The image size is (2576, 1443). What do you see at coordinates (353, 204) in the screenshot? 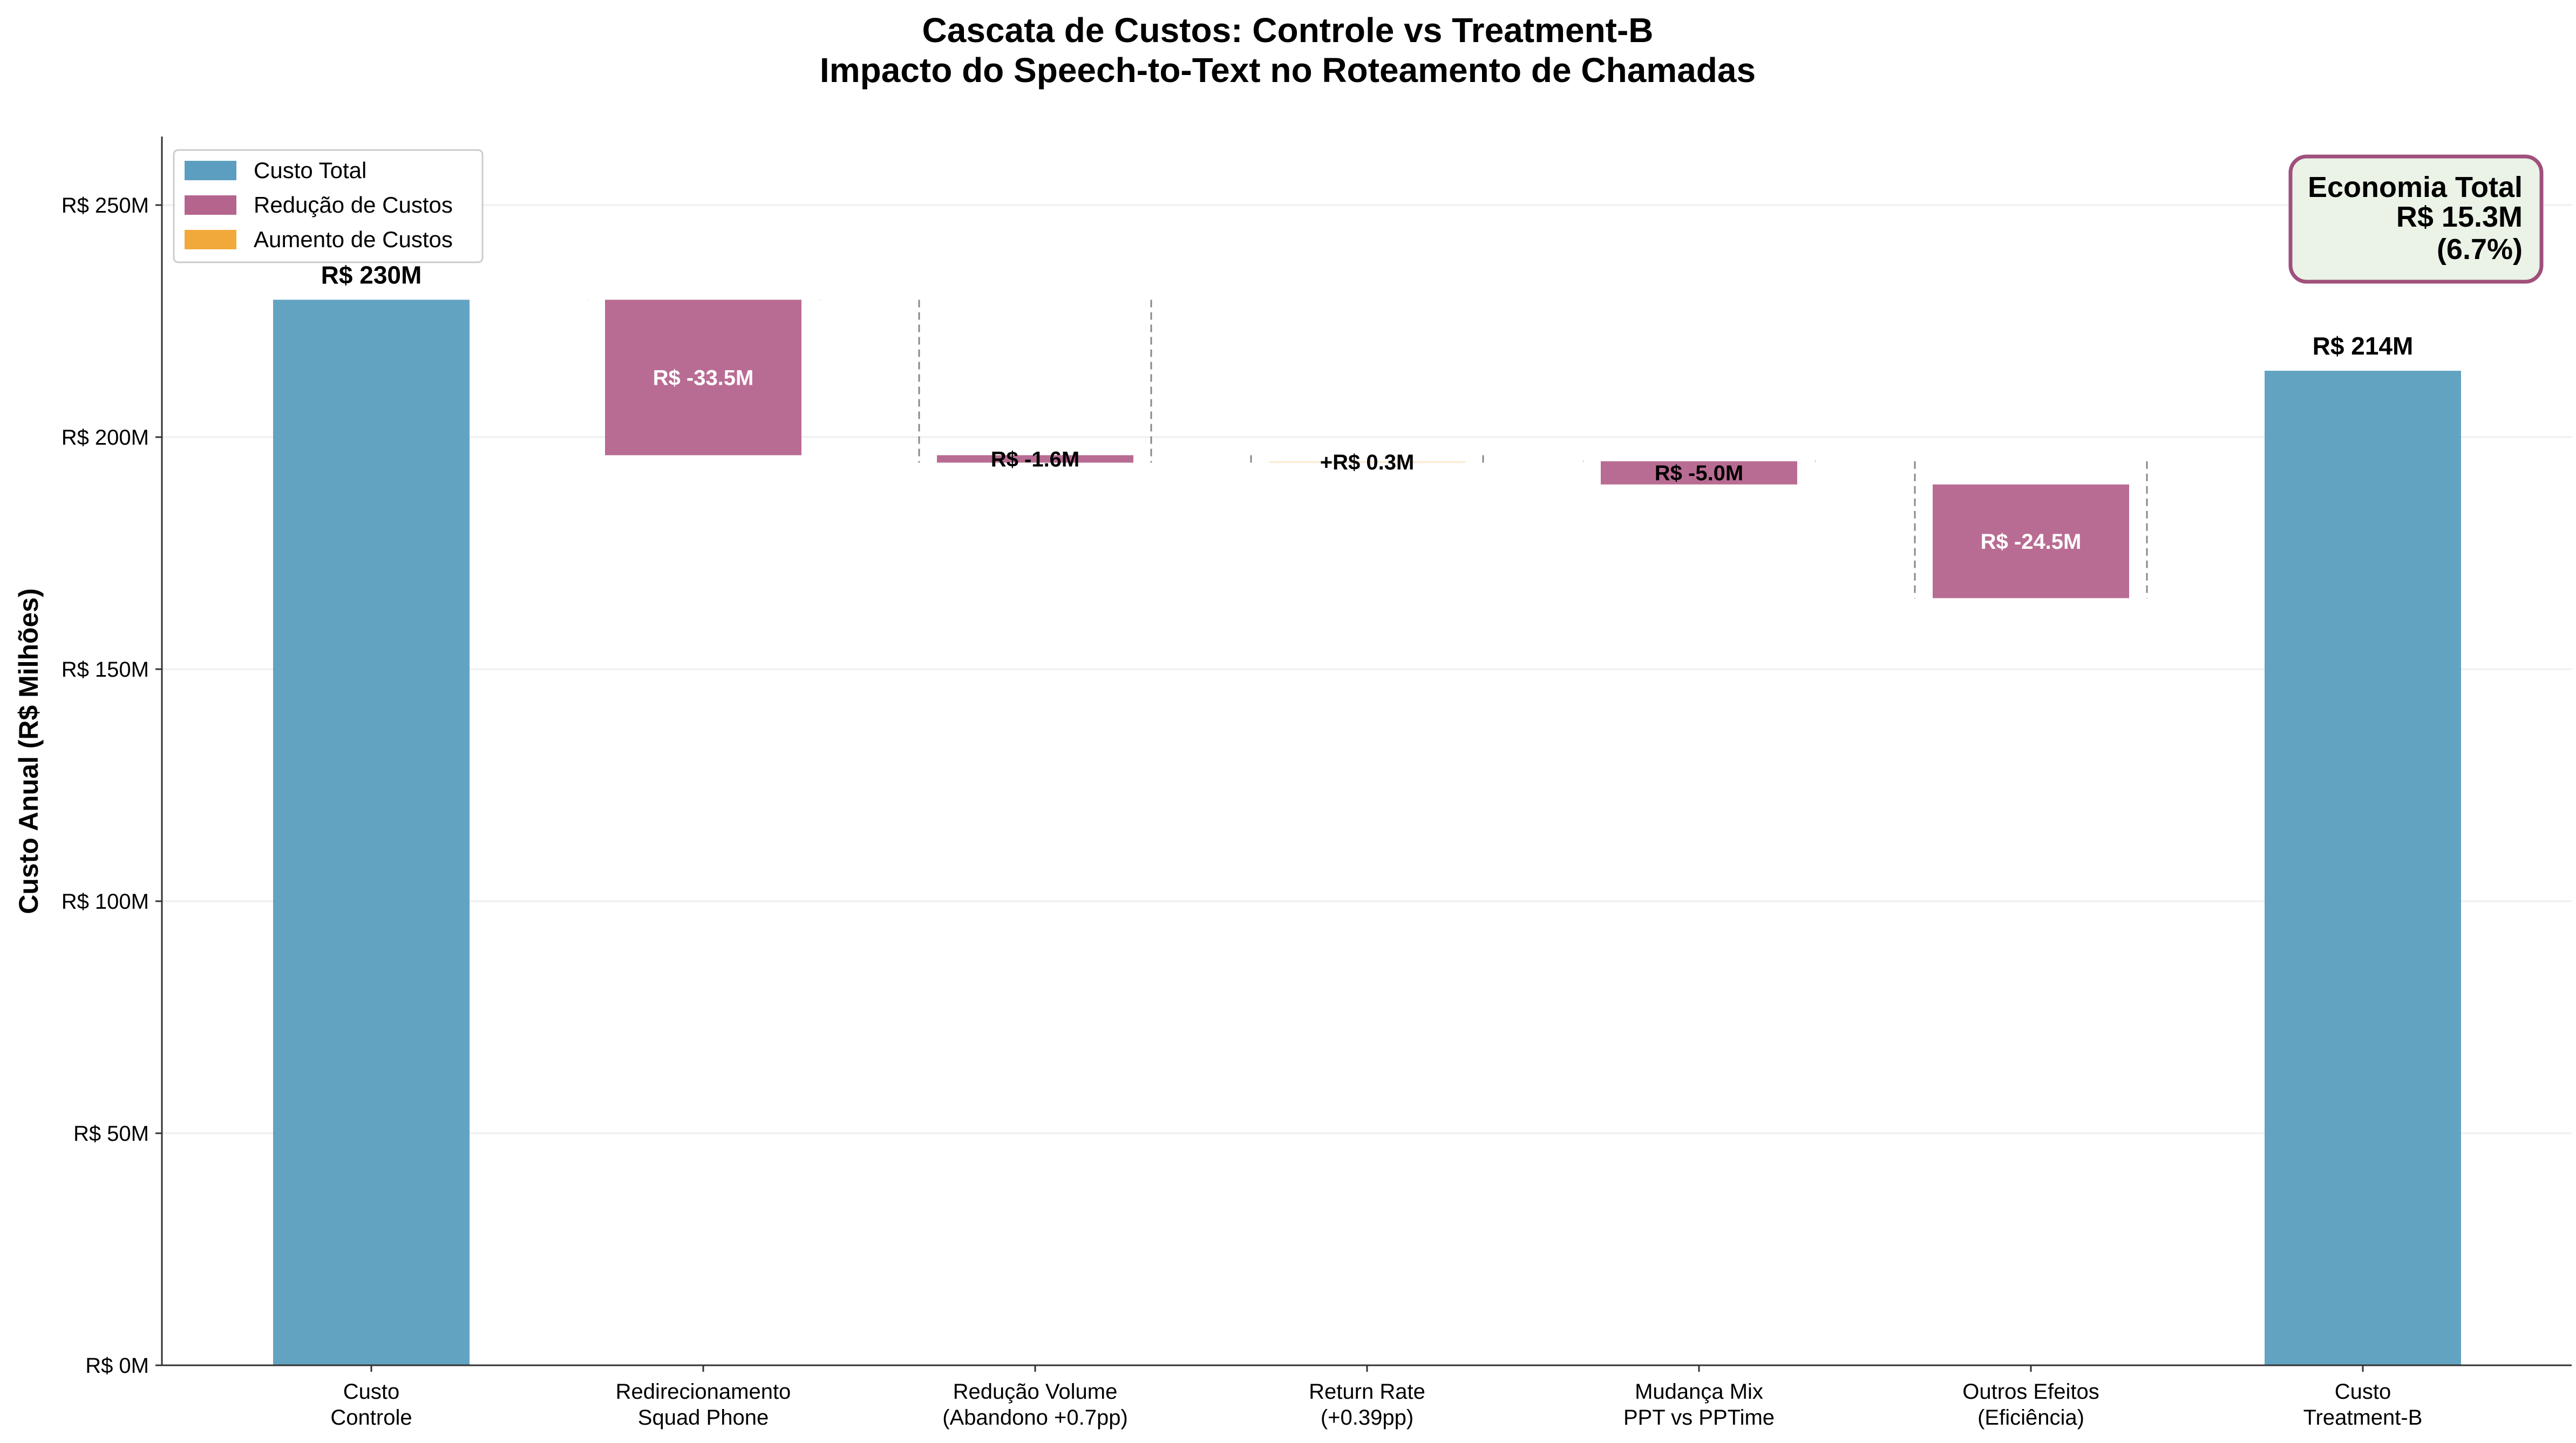
I see `legend-label: Redução de Custos` at bounding box center [353, 204].